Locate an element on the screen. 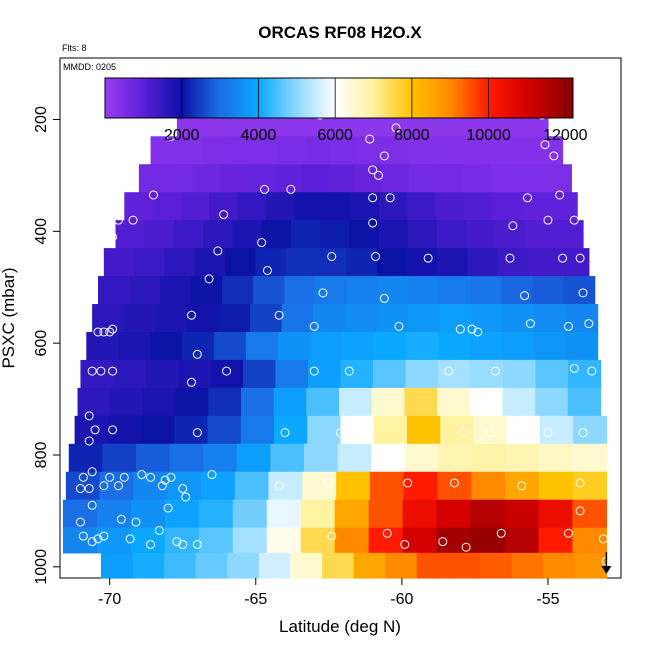  x-axis-label: Latitude (deg N) is located at coordinates (340, 626).